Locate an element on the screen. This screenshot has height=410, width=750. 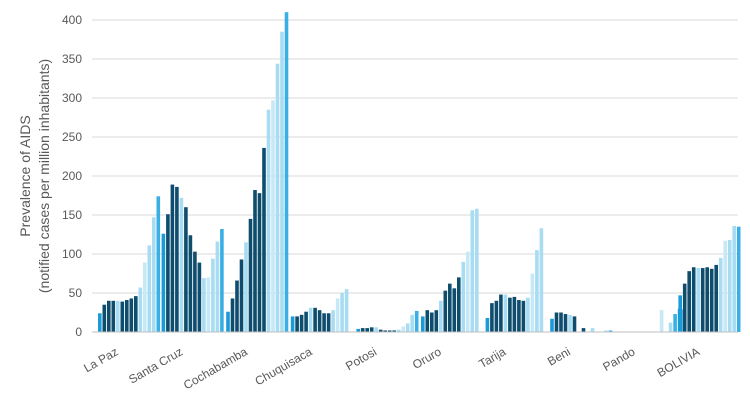
x-tick-label: Cochabamba is located at coordinates (215, 368).